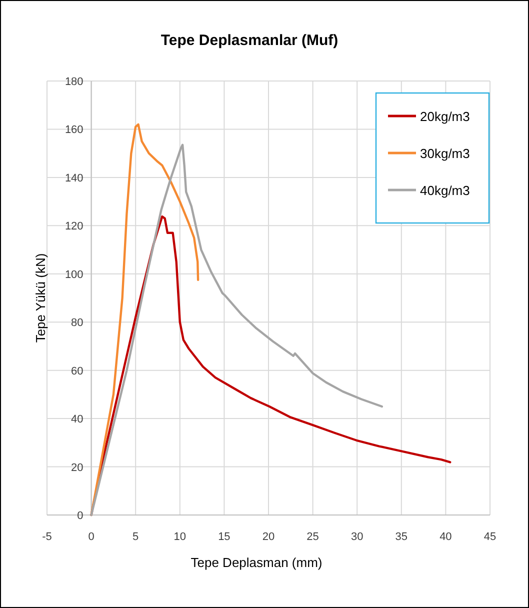  Describe the element at coordinates (74, 130) in the screenshot. I see `y-tick-label: 160` at that location.